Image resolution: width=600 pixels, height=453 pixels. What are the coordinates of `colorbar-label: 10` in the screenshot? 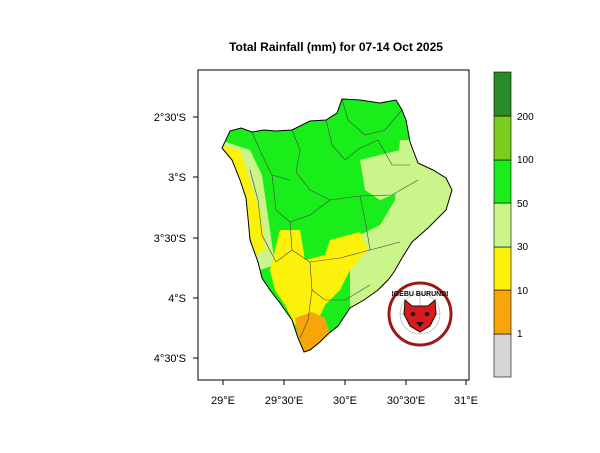 It's located at (523, 291).